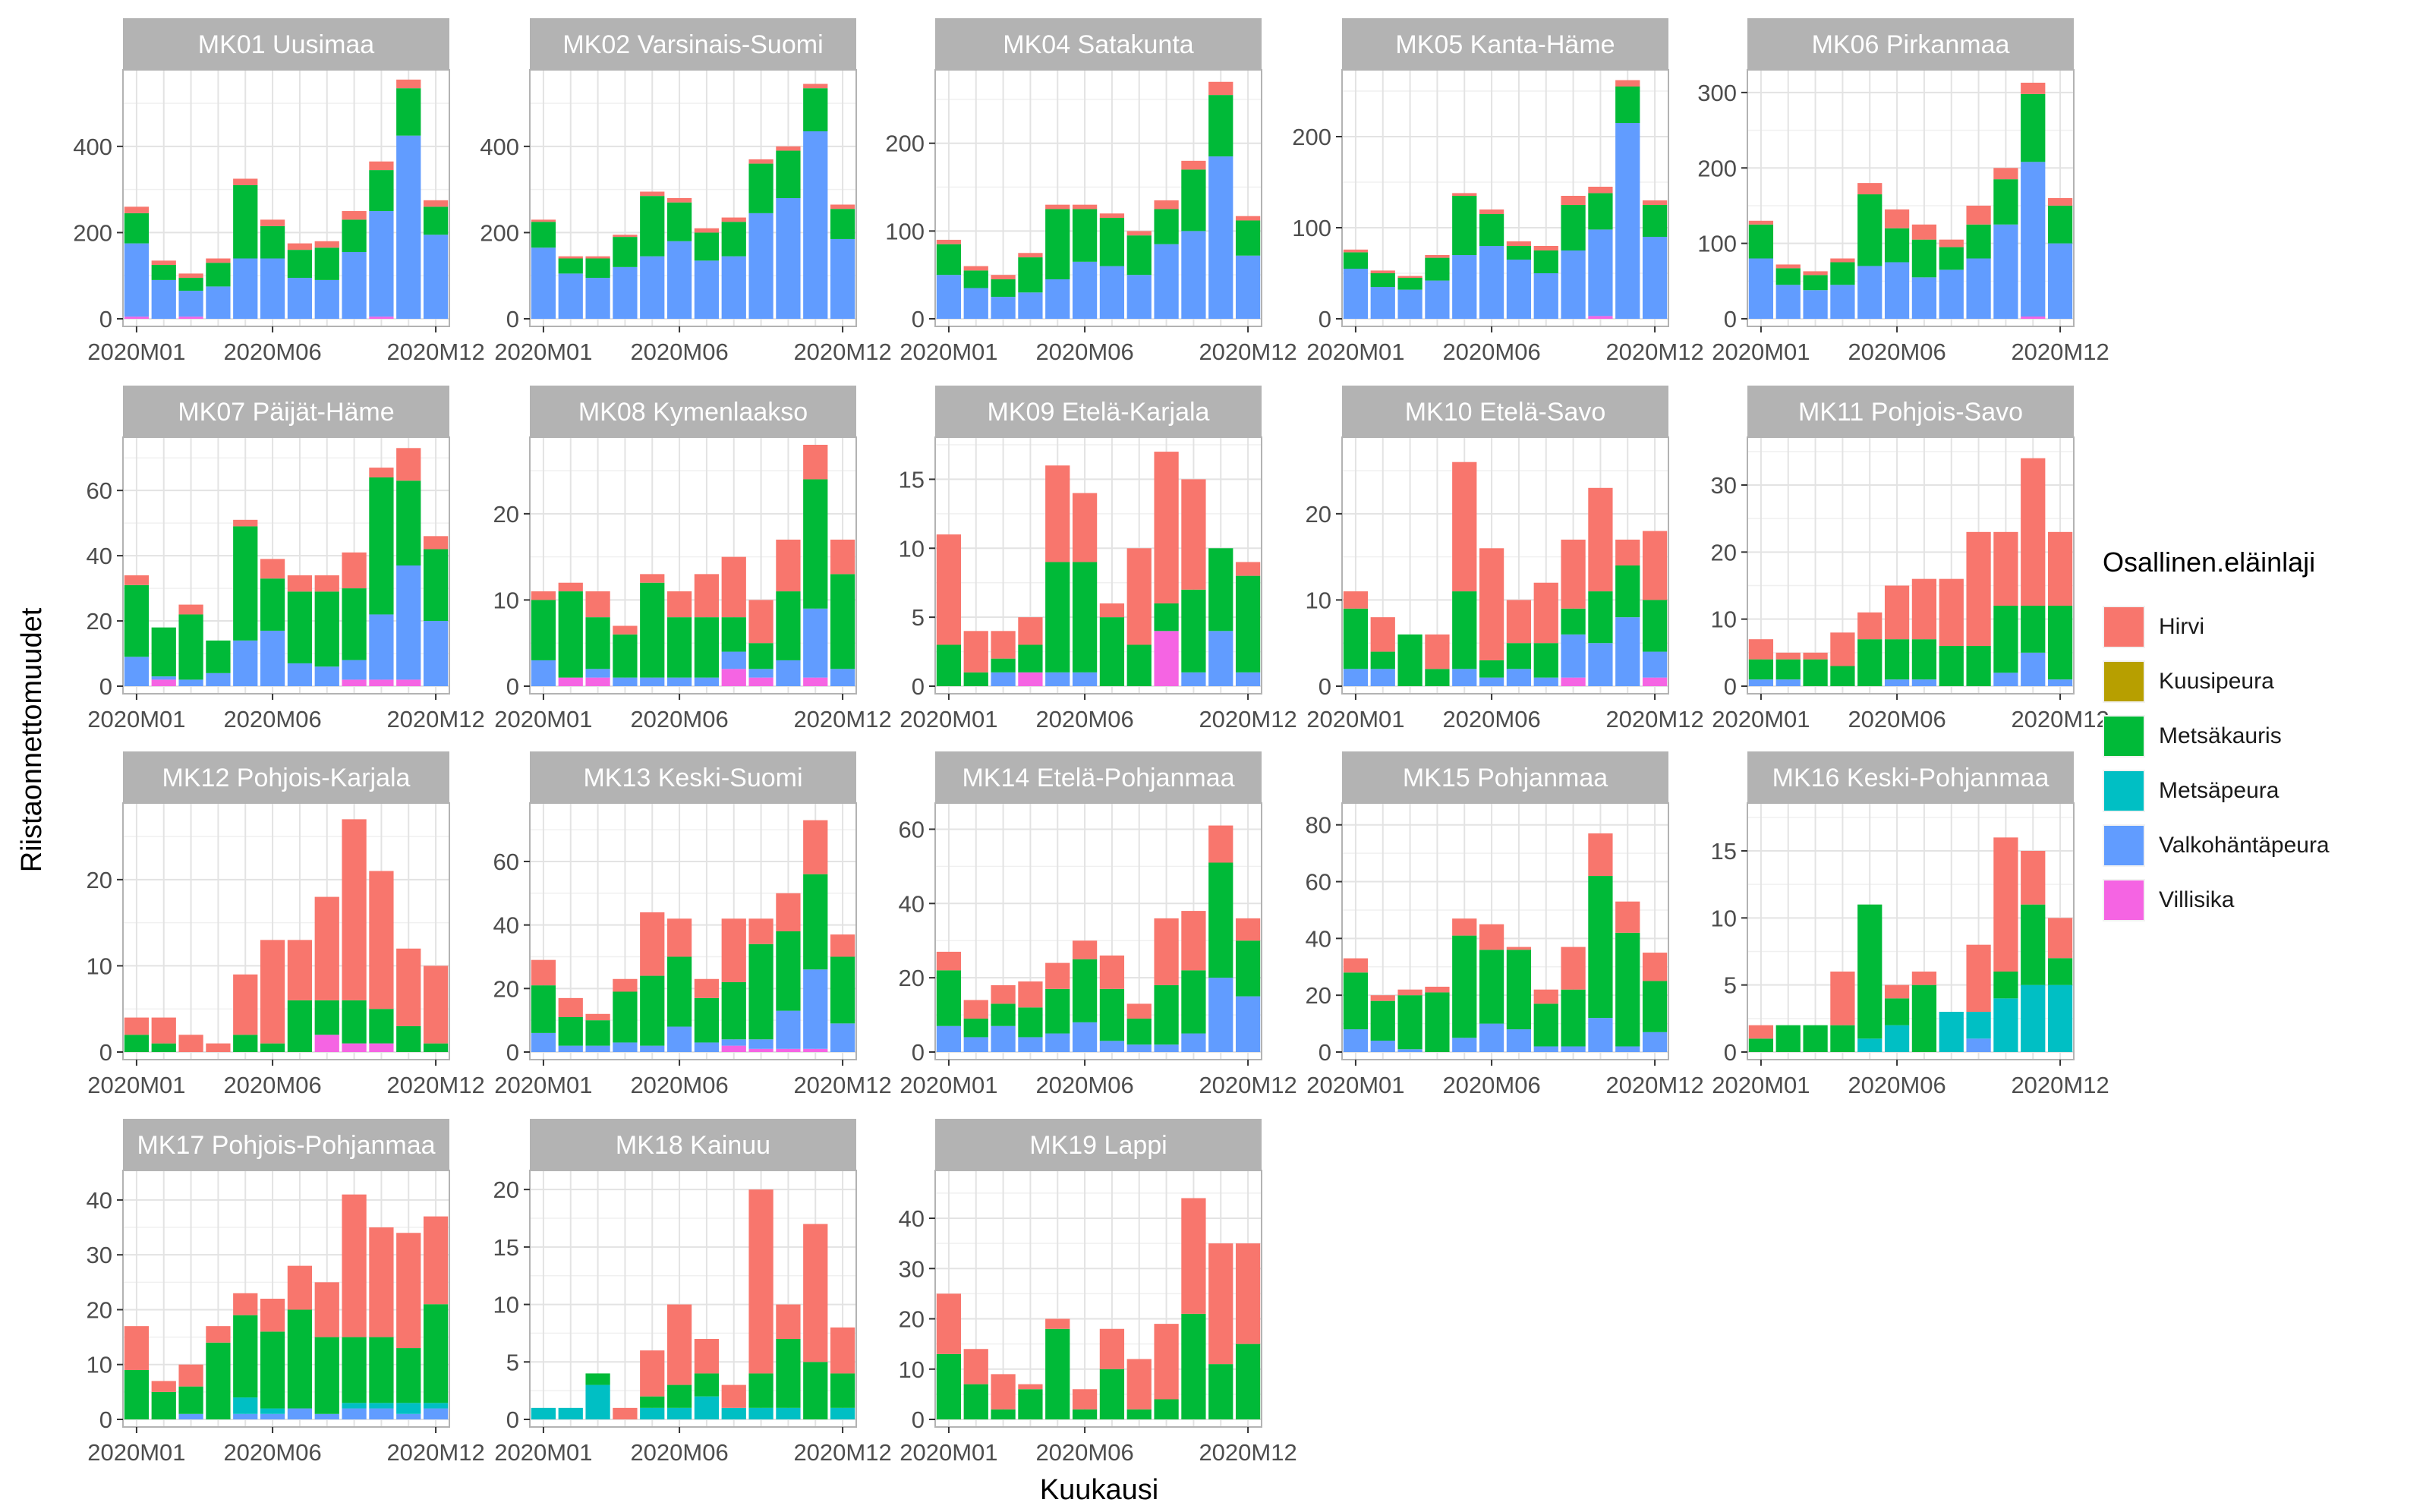  What do you see at coordinates (918, 617) in the screenshot?
I see `y-tick-label: 5` at bounding box center [918, 617].